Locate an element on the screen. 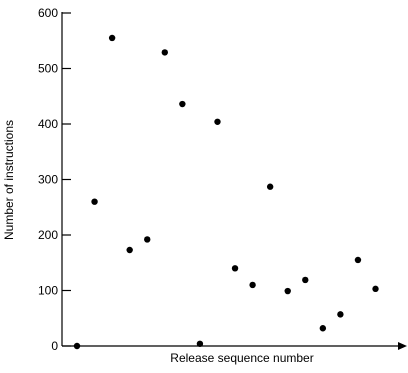 The height and width of the screenshot is (373, 408). y-tick-label: 600 is located at coordinates (48, 13).